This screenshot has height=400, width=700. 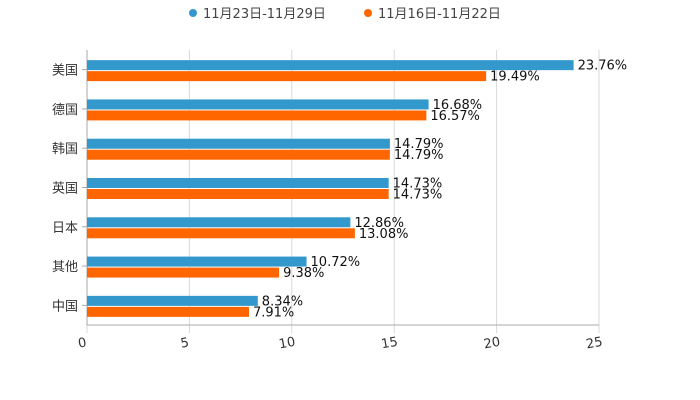 I want to click on data-label: 13.08%, so click(x=384, y=234).